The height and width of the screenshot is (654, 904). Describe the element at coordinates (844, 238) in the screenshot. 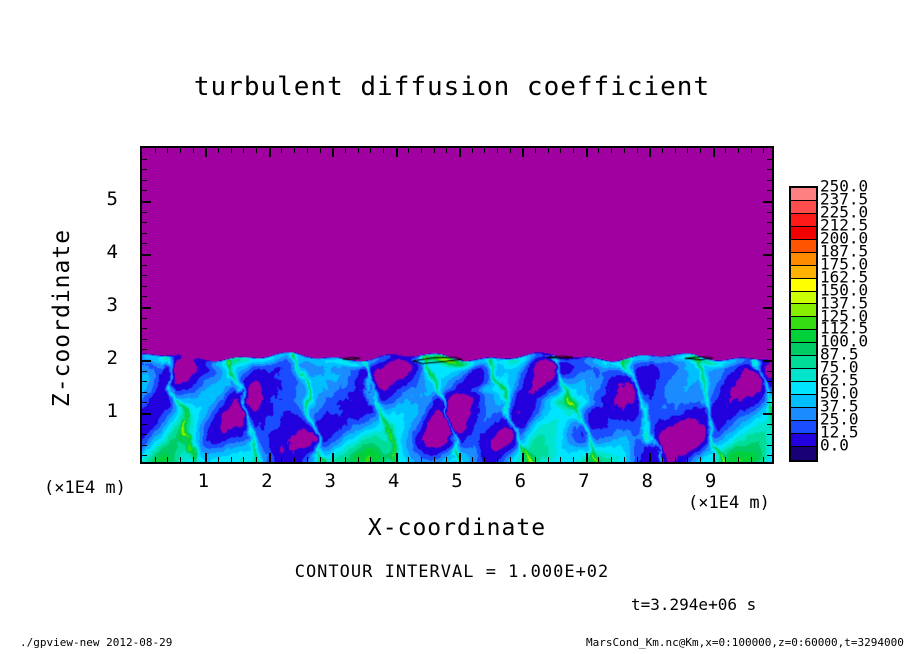

I see `colorbar-tick-label: 200.0` at that location.